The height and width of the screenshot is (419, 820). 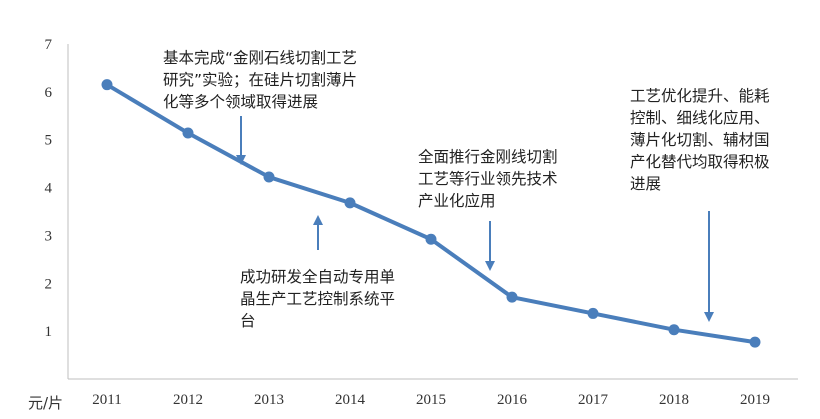 What do you see at coordinates (188, 400) in the screenshot?
I see `x-tick-label: 2012` at bounding box center [188, 400].